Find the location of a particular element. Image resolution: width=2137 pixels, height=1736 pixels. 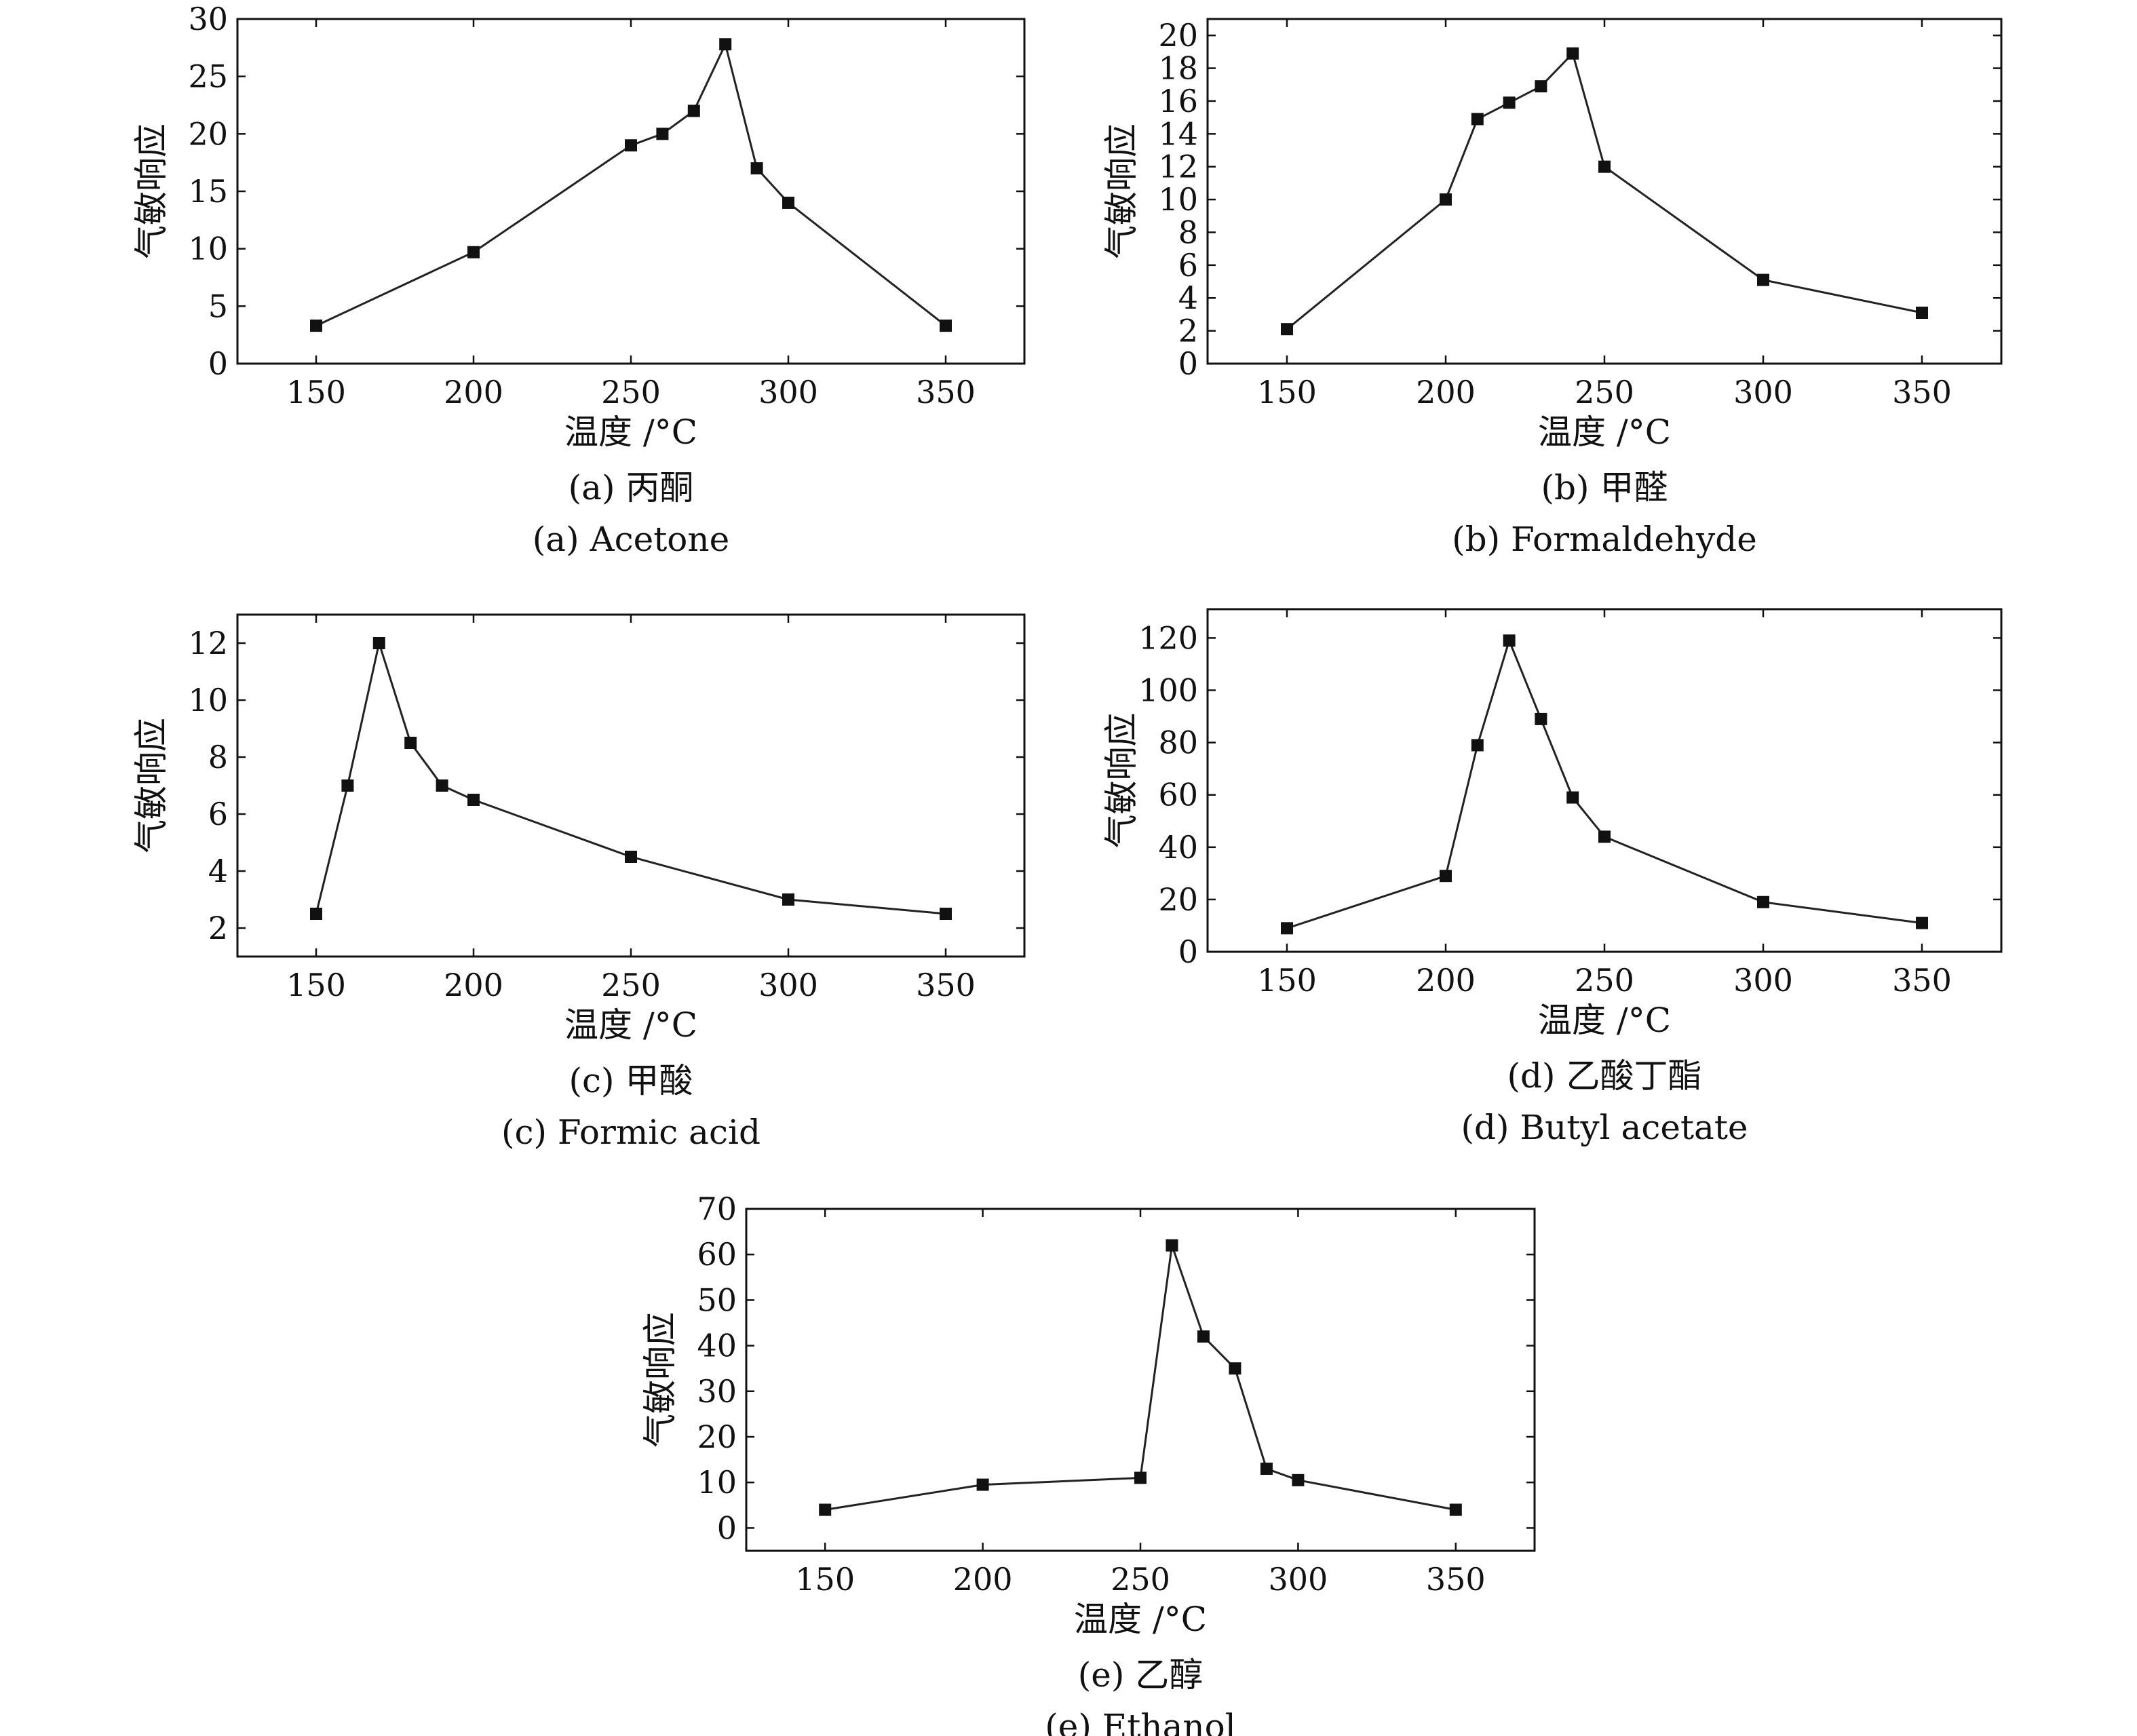

y-tick-label: 18 is located at coordinates (1178, 68).